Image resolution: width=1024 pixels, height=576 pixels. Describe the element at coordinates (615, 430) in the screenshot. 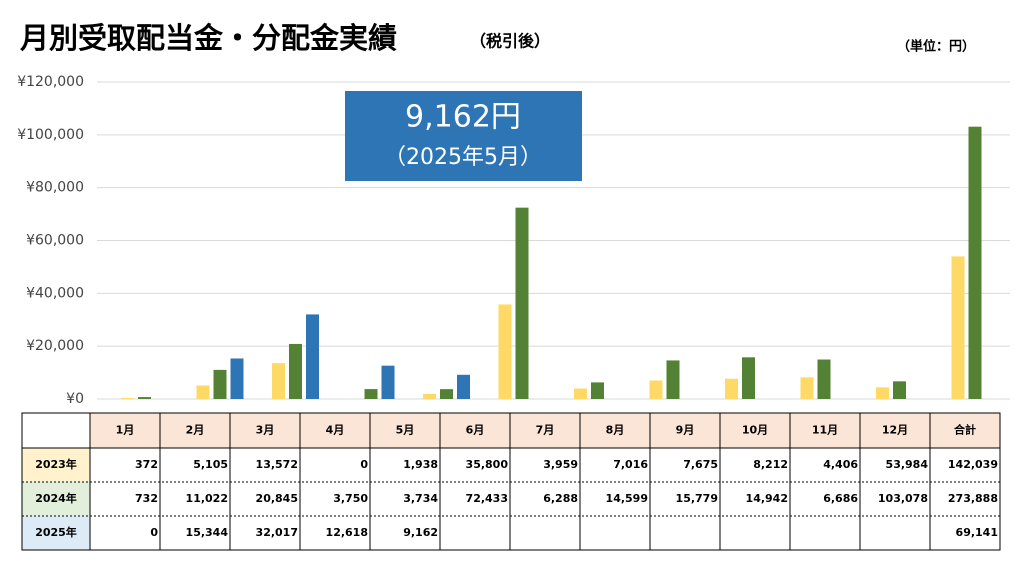

I see `table-header: 8月` at that location.